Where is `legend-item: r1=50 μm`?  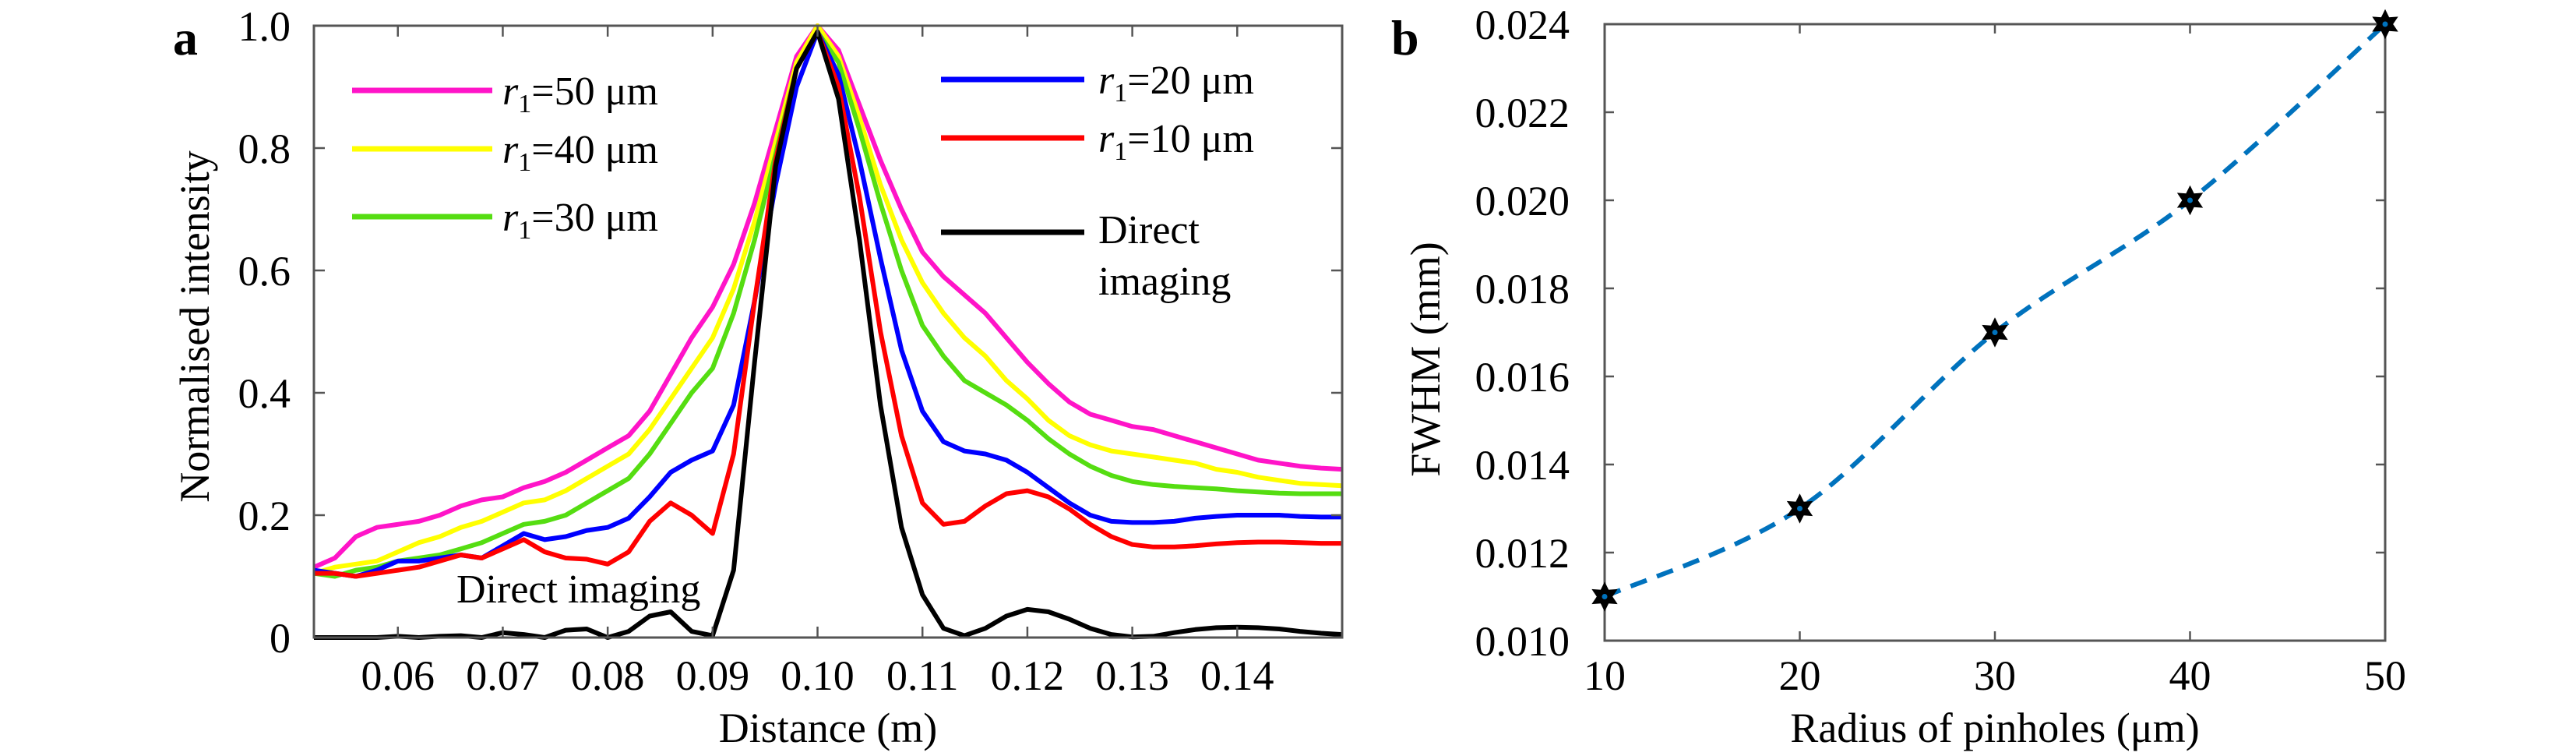 legend-item: r1=50 μm is located at coordinates (505, 93).